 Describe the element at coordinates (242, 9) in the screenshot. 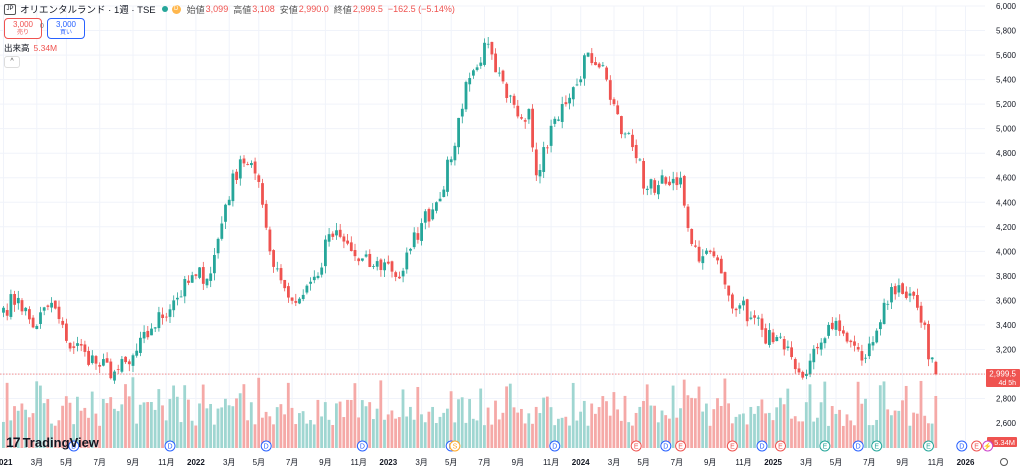

I see `high-label: 高値` at that location.